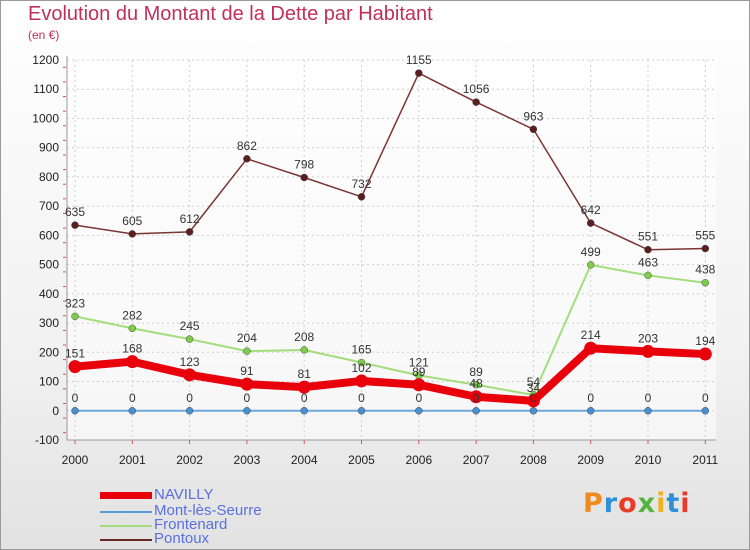 This screenshot has width=750, height=550. What do you see at coordinates (476, 460) in the screenshot?
I see `x-tick-label: 2007` at bounding box center [476, 460].